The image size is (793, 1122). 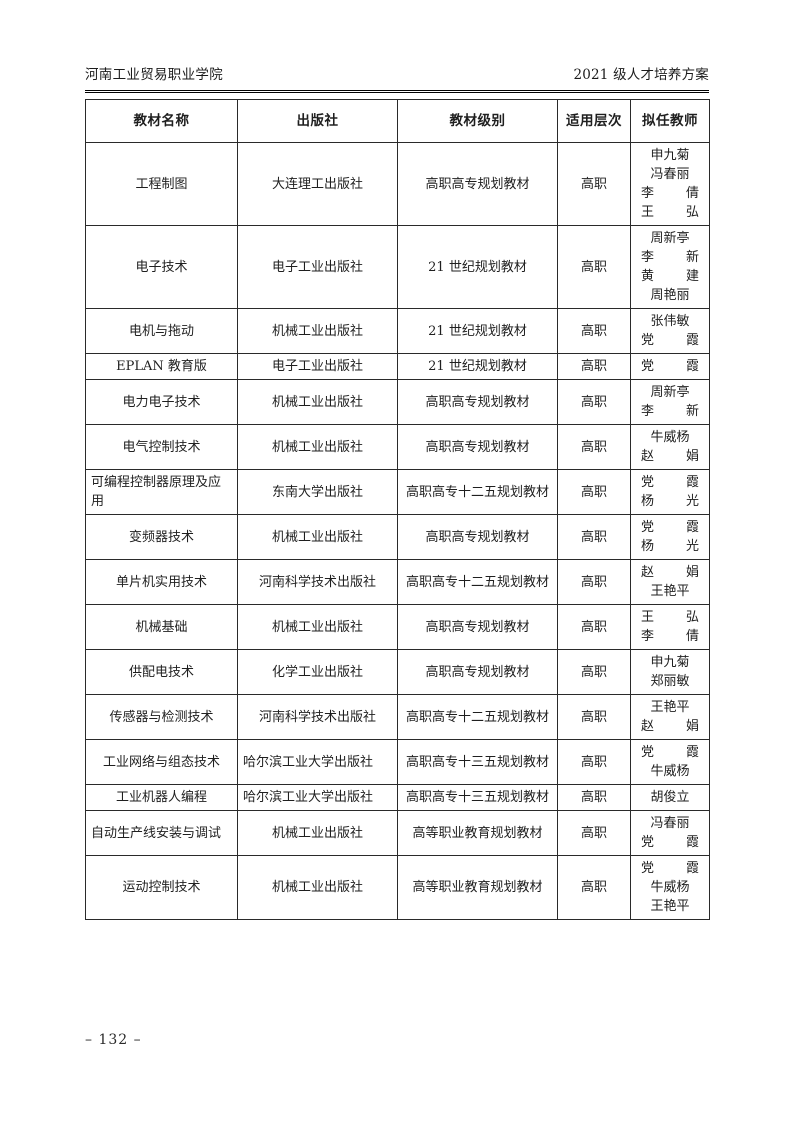 I want to click on cell-teachers: 王艳平 赵娟, so click(x=670, y=717).